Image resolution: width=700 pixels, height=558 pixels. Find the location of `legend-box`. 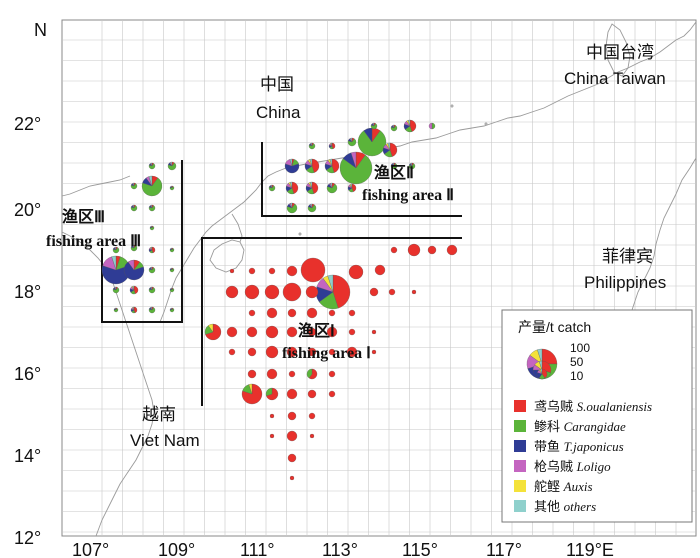

legend-box is located at coordinates (597, 416).